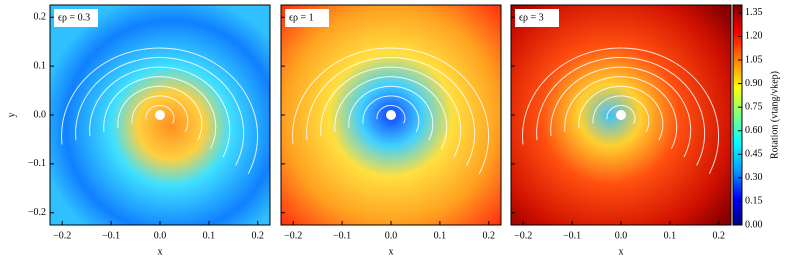  What do you see at coordinates (301, 17) in the screenshot?
I see `panel-label: ϵρ = 1` at bounding box center [301, 17].